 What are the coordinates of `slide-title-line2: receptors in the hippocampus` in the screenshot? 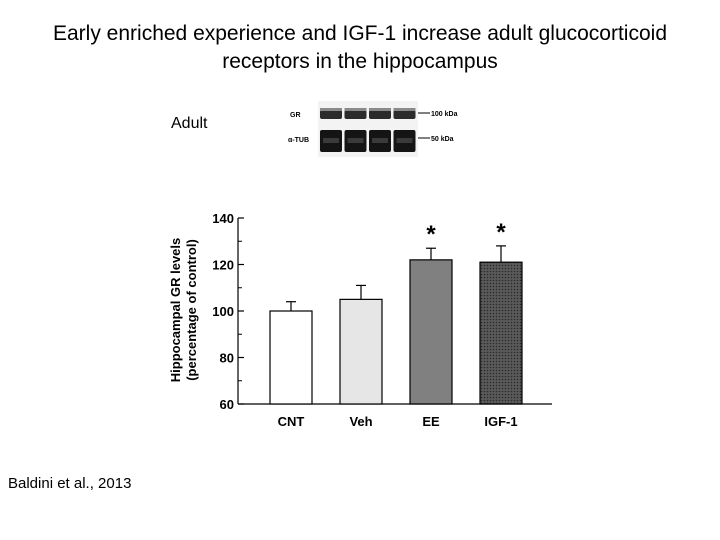 It's located at (360, 61).